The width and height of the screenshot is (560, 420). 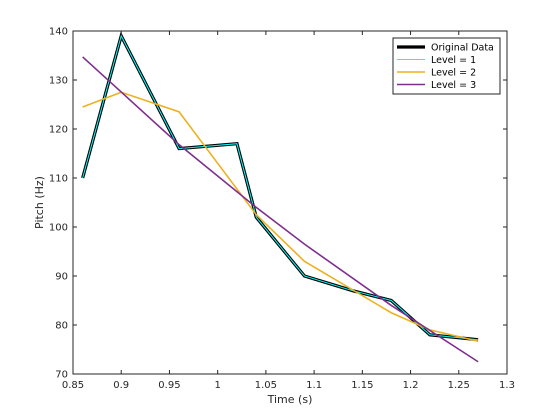 I want to click on x-tick-label: 0.85, so click(x=73, y=385).